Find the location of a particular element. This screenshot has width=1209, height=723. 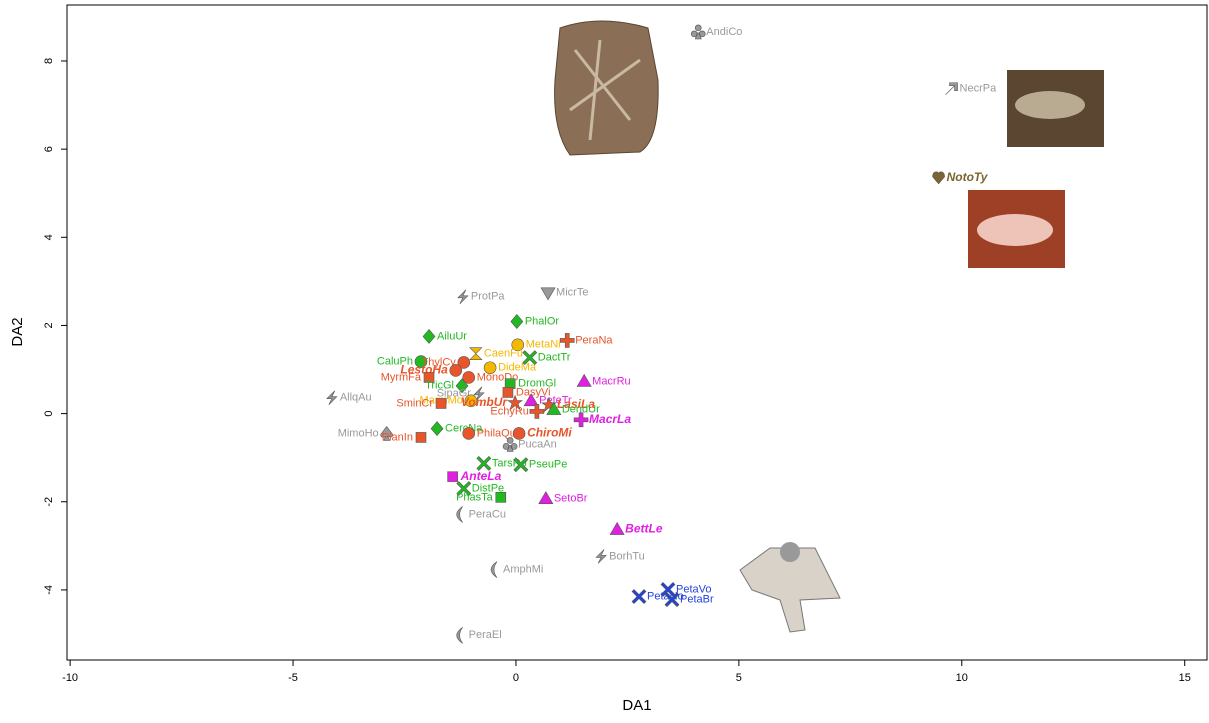

point-label: MacrRu is located at coordinates (611, 381).